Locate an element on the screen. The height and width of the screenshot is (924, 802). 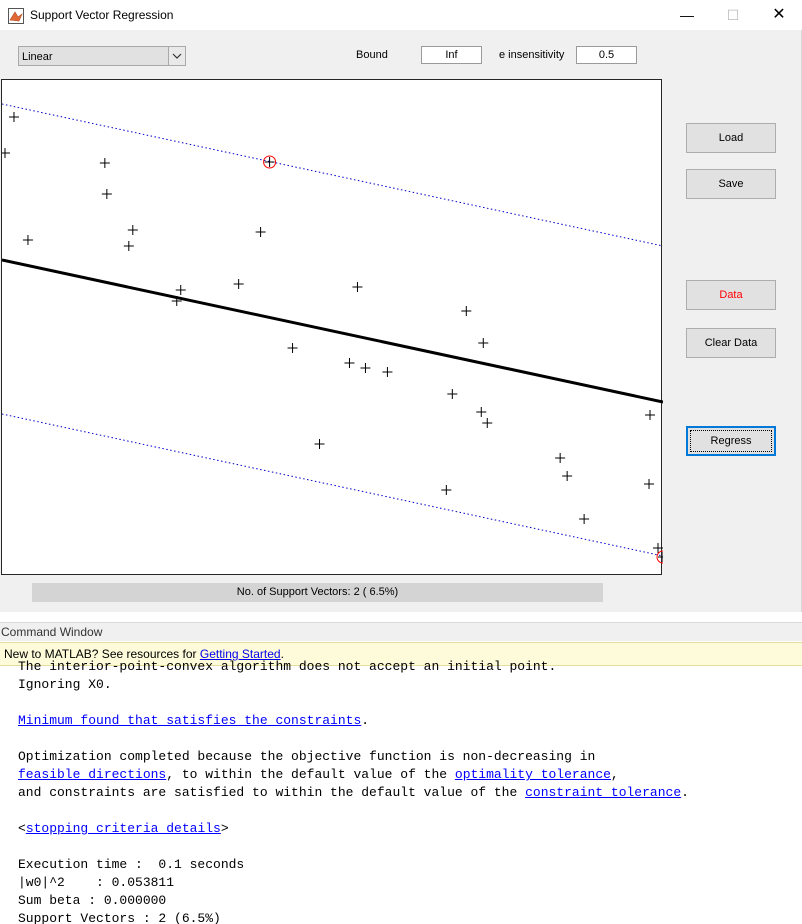
bound-label: Bound is located at coordinates (372, 55).